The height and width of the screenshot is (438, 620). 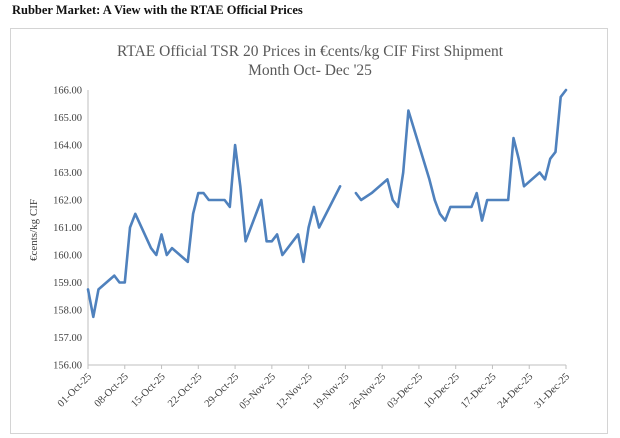 What do you see at coordinates (222, 390) in the screenshot?
I see `x-tick-label: 29-Oct-25` at bounding box center [222, 390].